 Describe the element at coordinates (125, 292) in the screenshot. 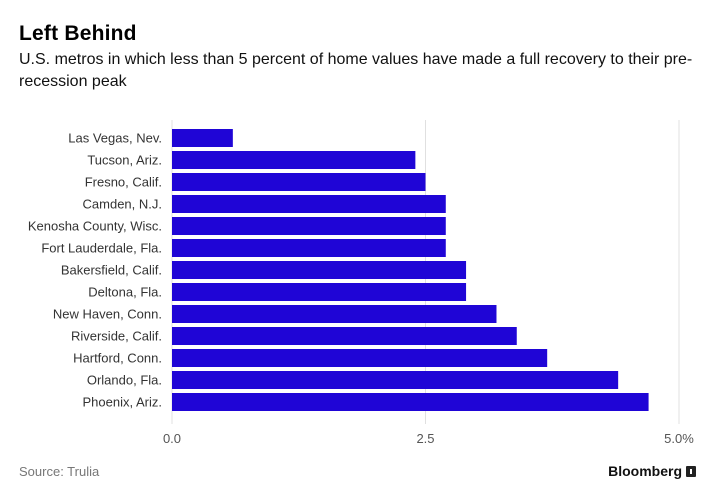

I see `category-label: Deltona, Fla.` at that location.